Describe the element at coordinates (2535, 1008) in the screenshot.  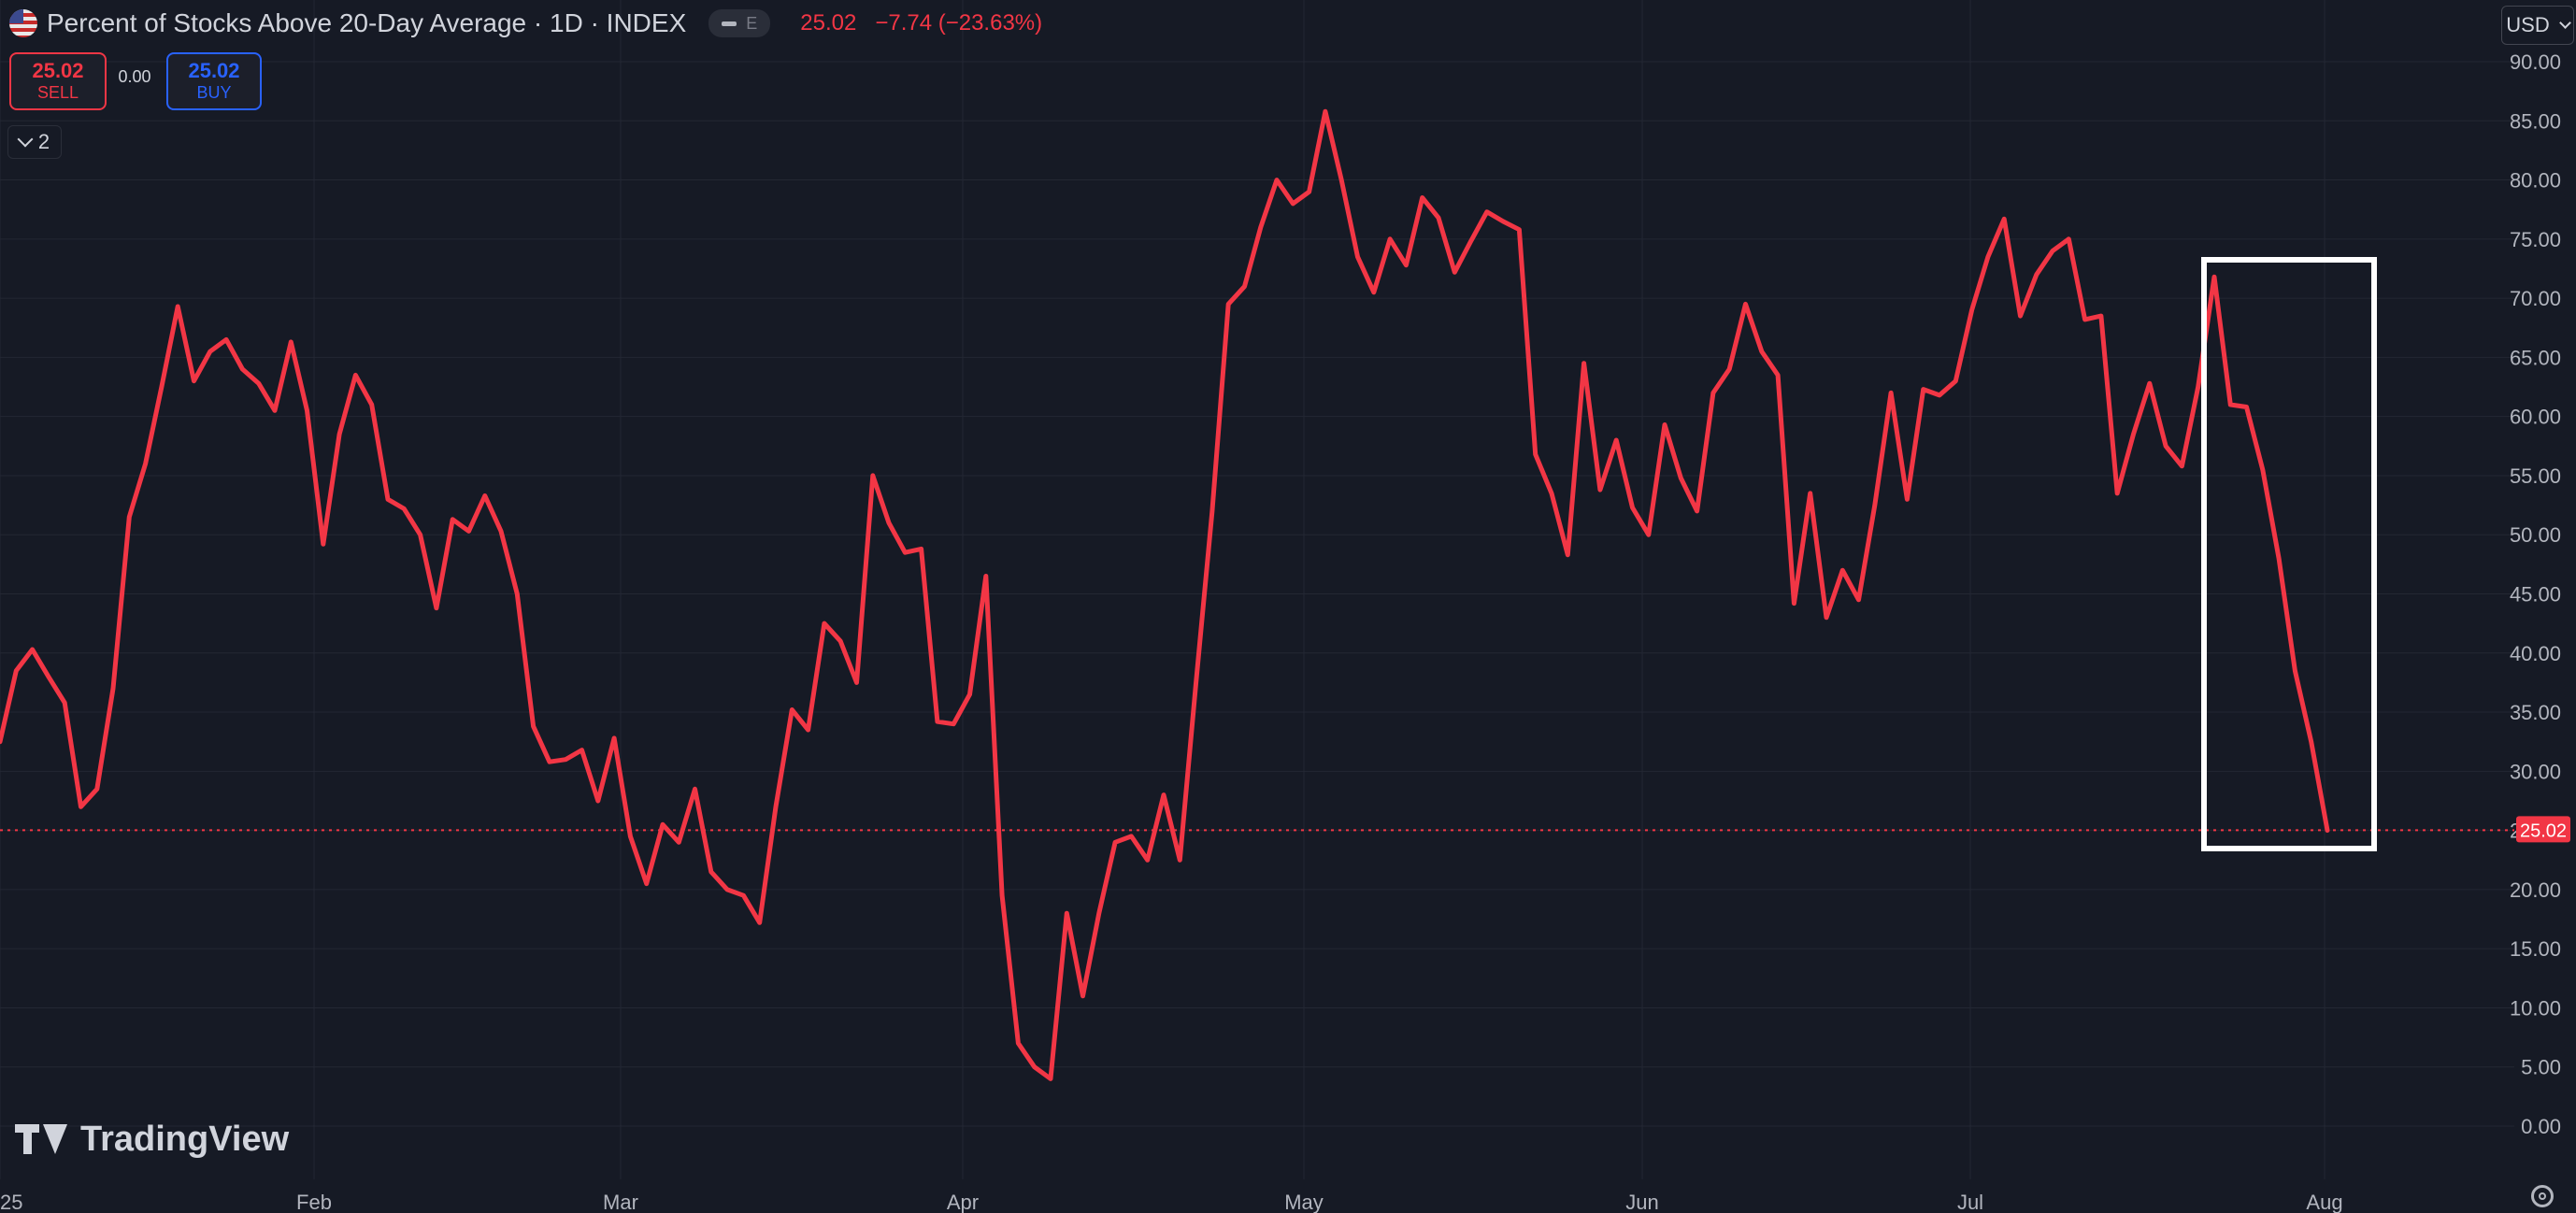
I see `y-tick-label: 10.00` at that location.